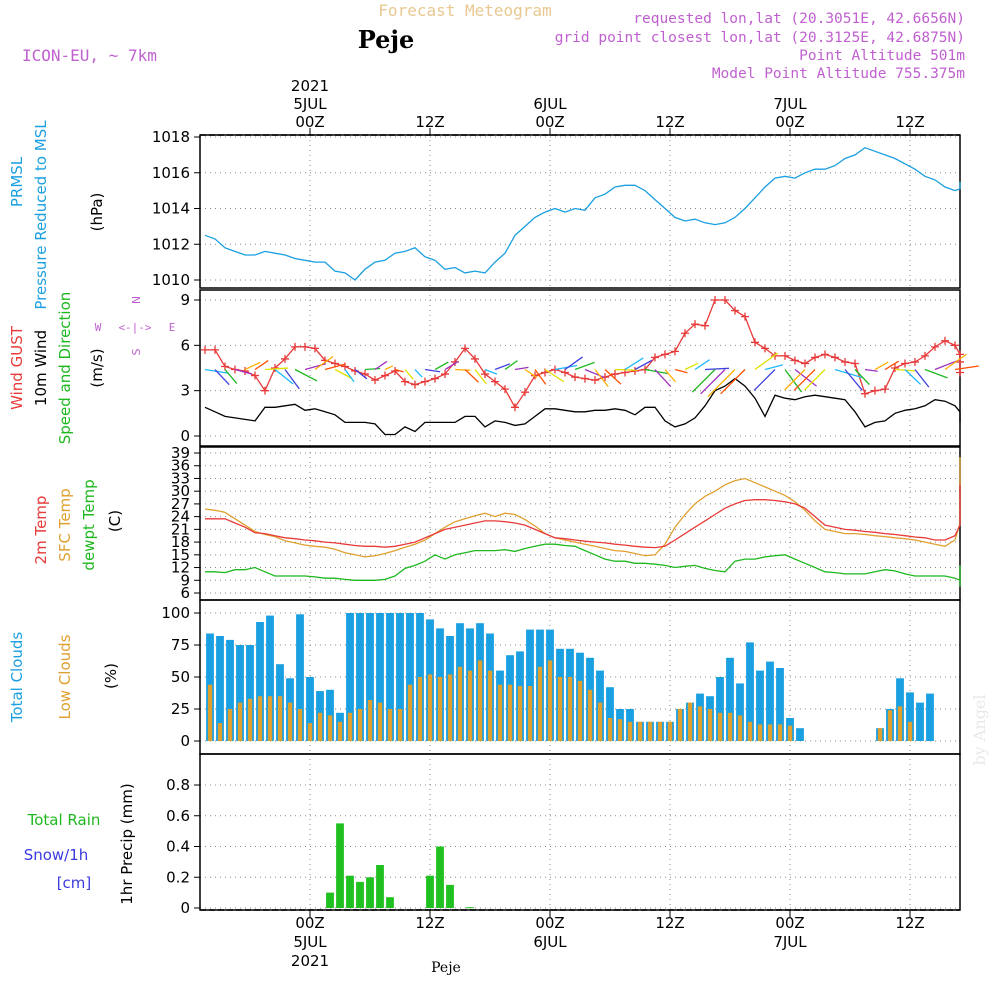  I want to click on time-label-top-1: 12Z, so click(429, 122).